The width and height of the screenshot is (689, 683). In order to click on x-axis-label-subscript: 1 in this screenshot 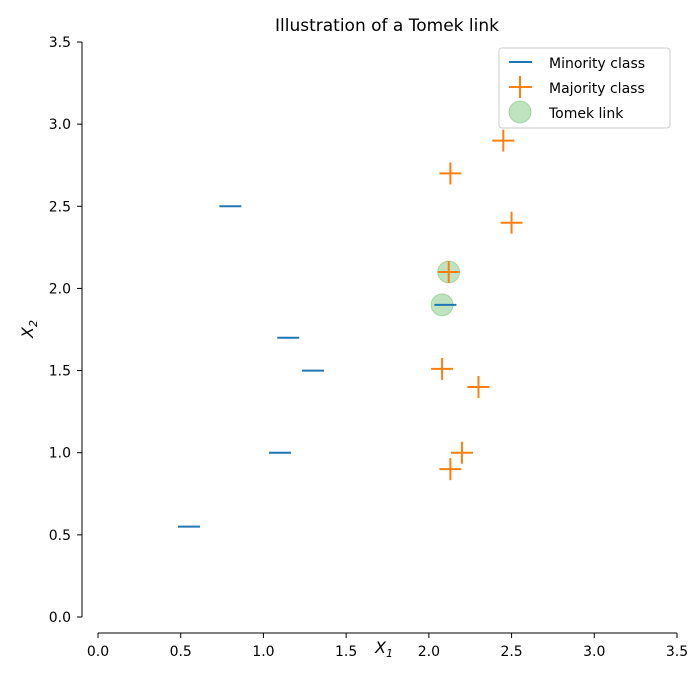, I will do `click(389, 653)`.